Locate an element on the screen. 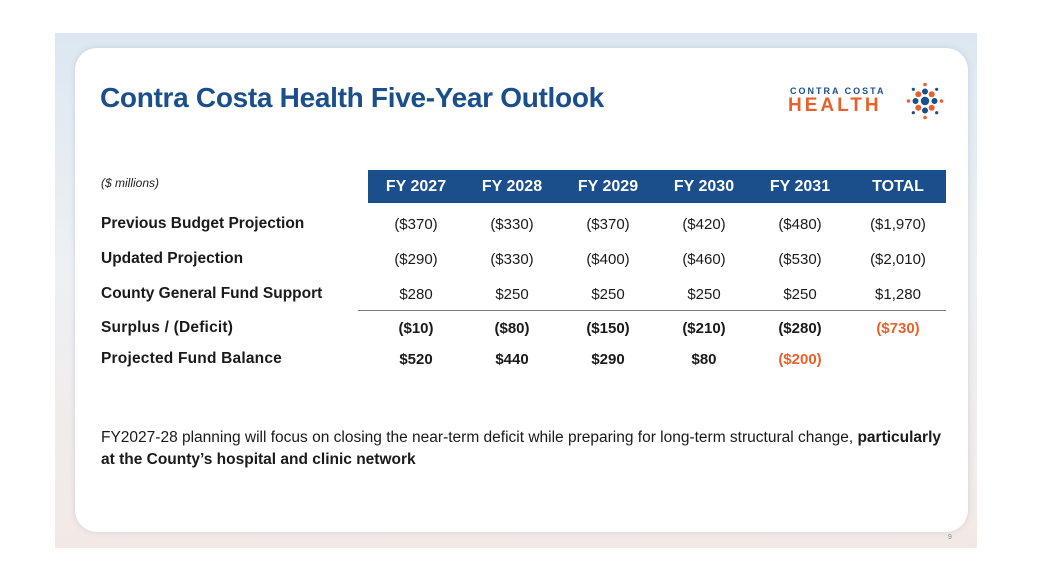  table-cell: ($290) is located at coordinates (416, 259).